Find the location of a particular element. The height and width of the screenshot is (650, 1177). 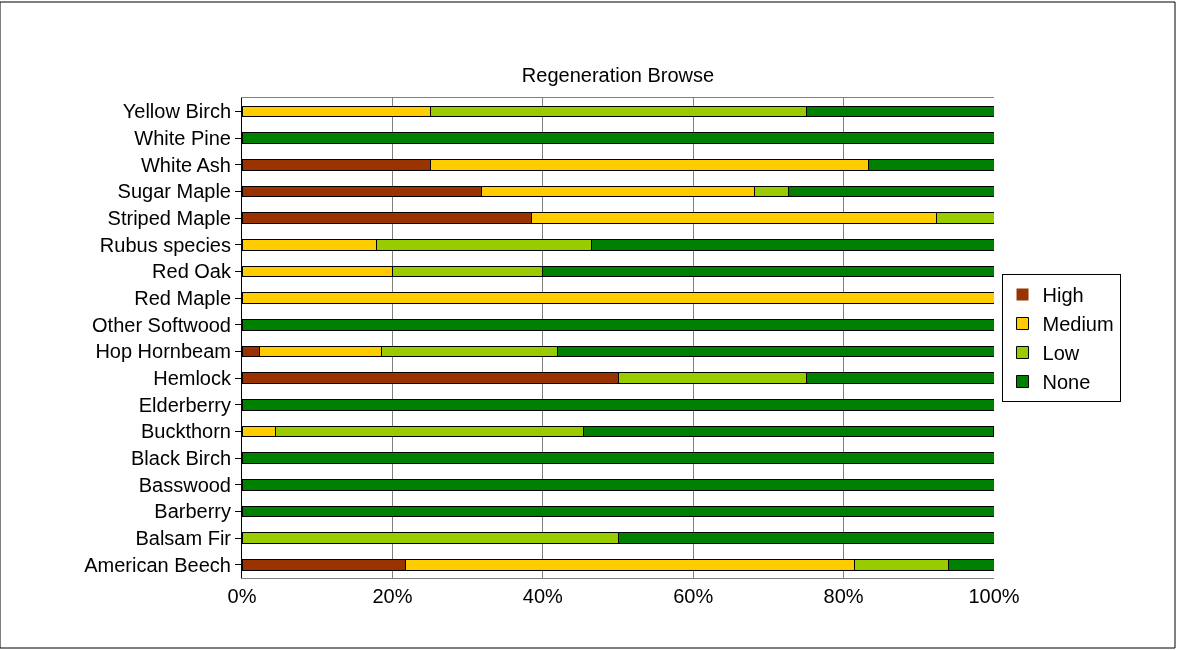

y-tick-label: White Pine is located at coordinates (182, 138).